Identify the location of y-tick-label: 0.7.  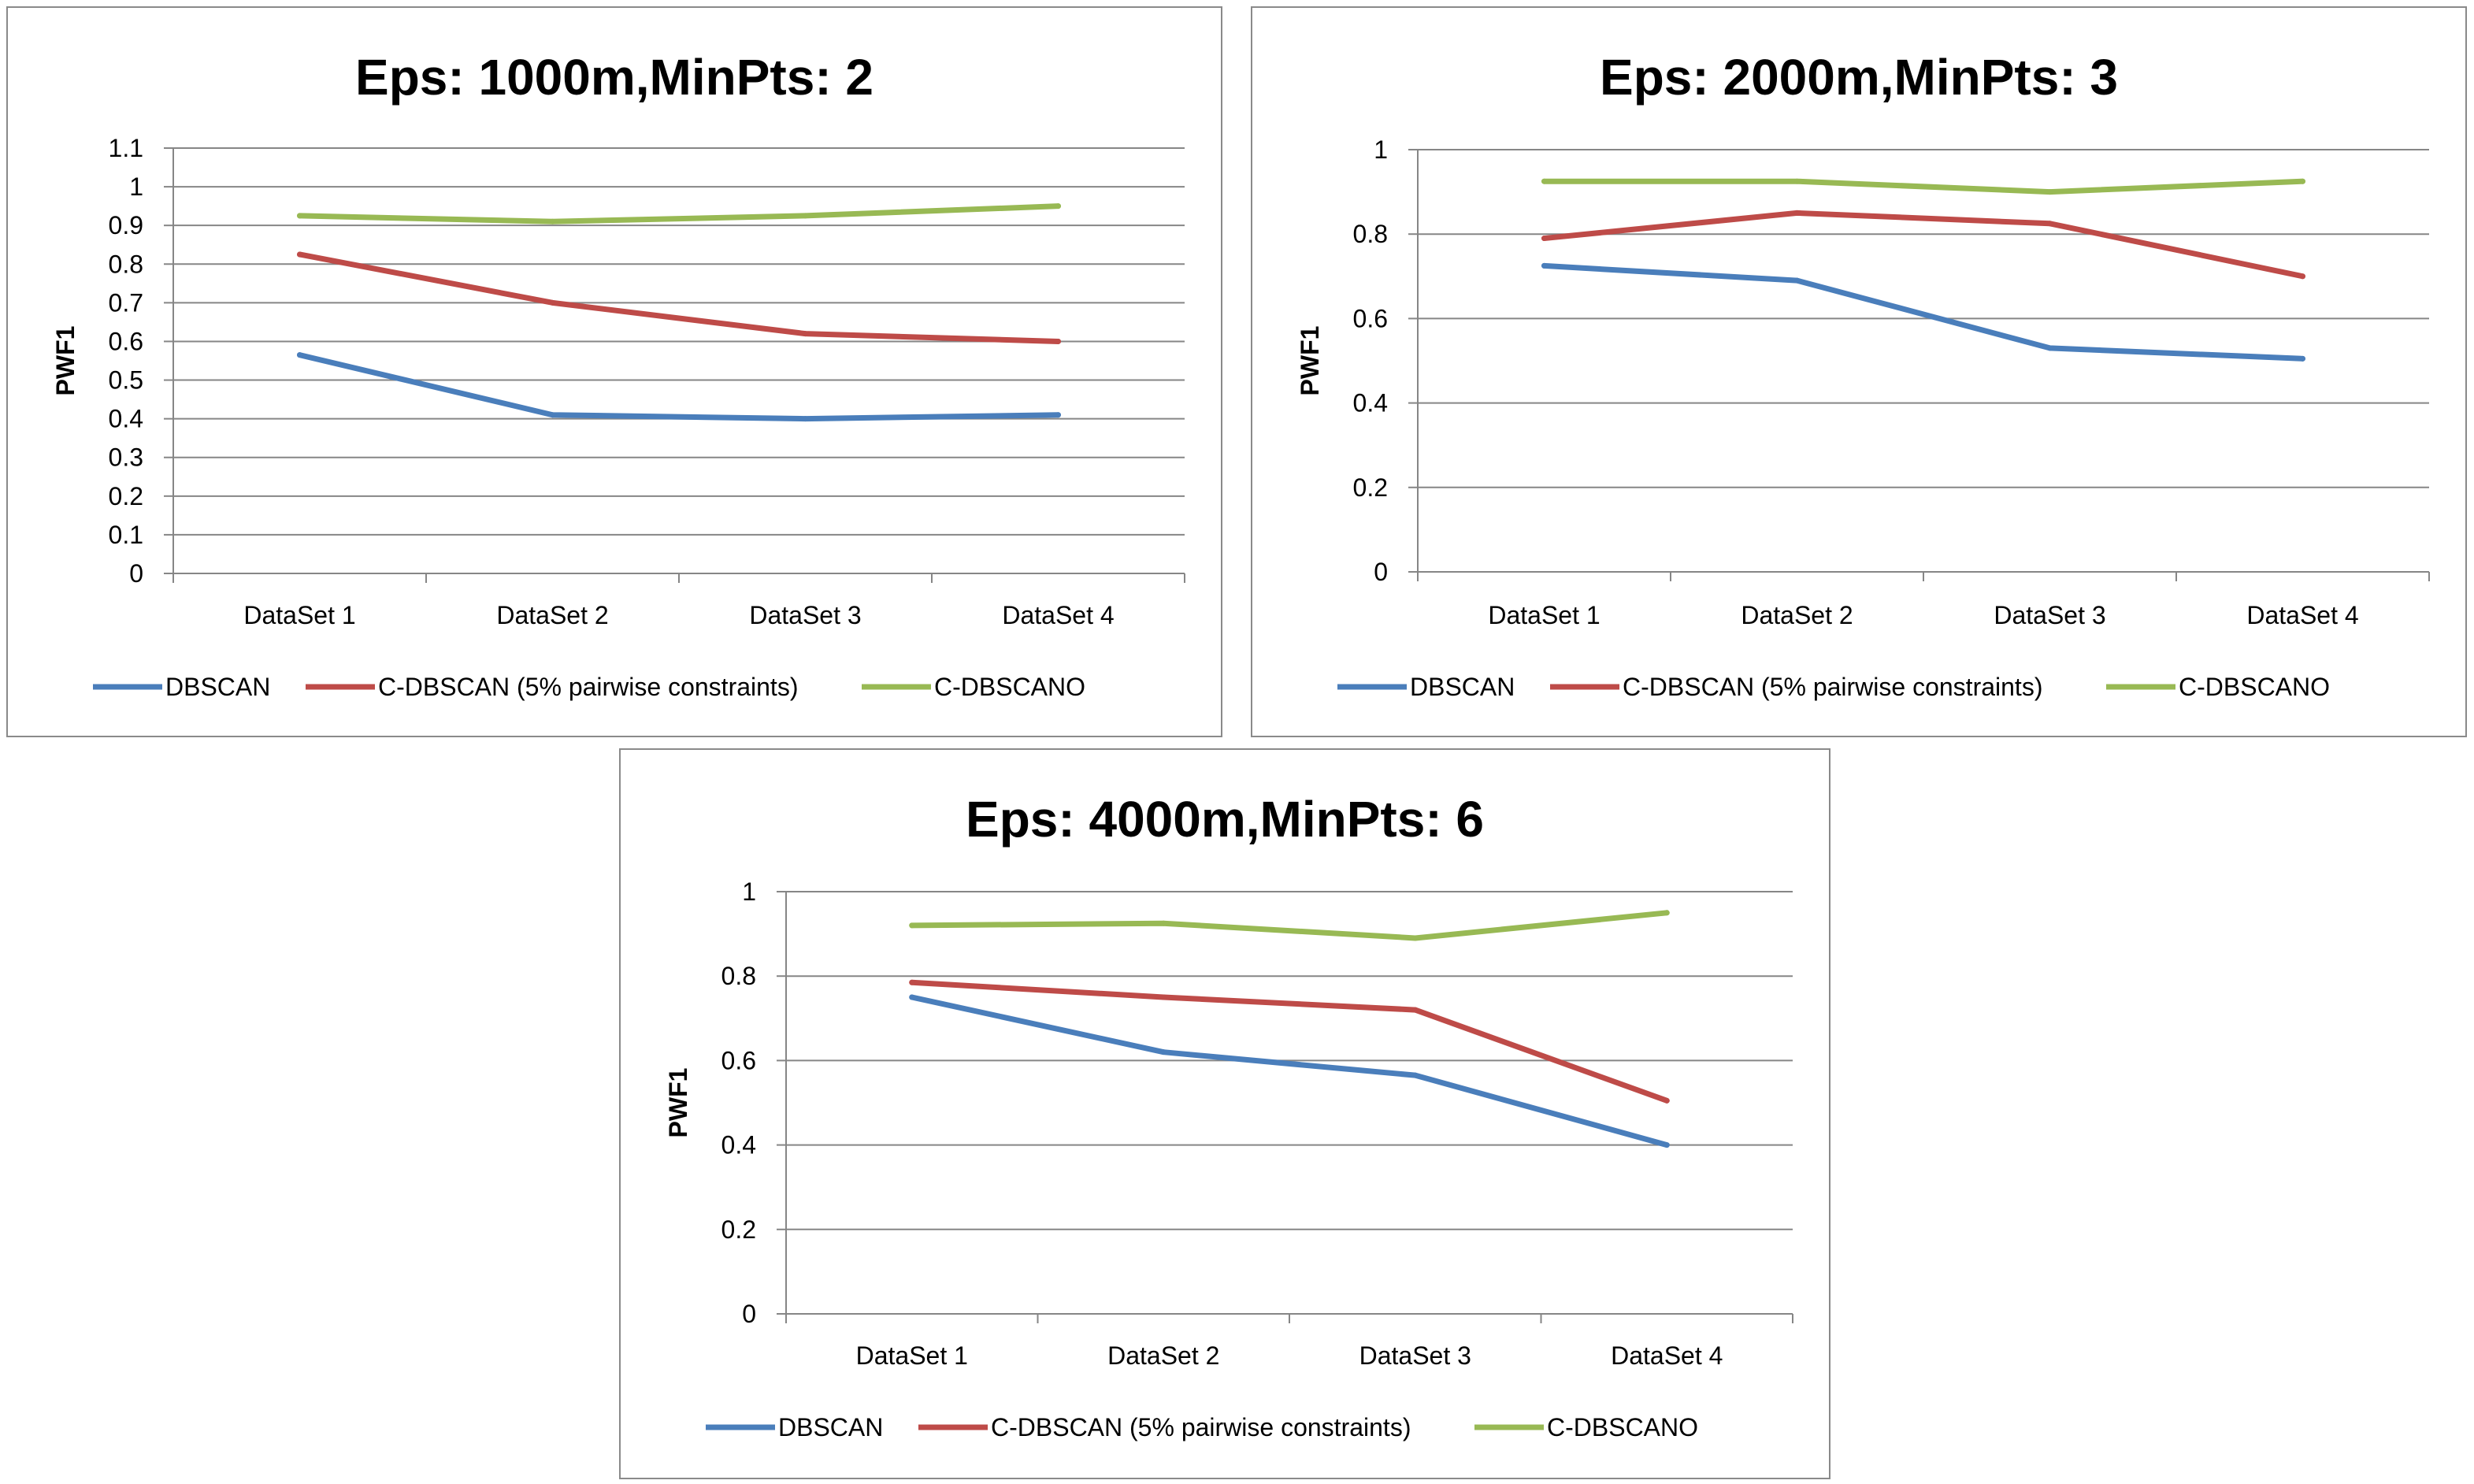
(126, 303).